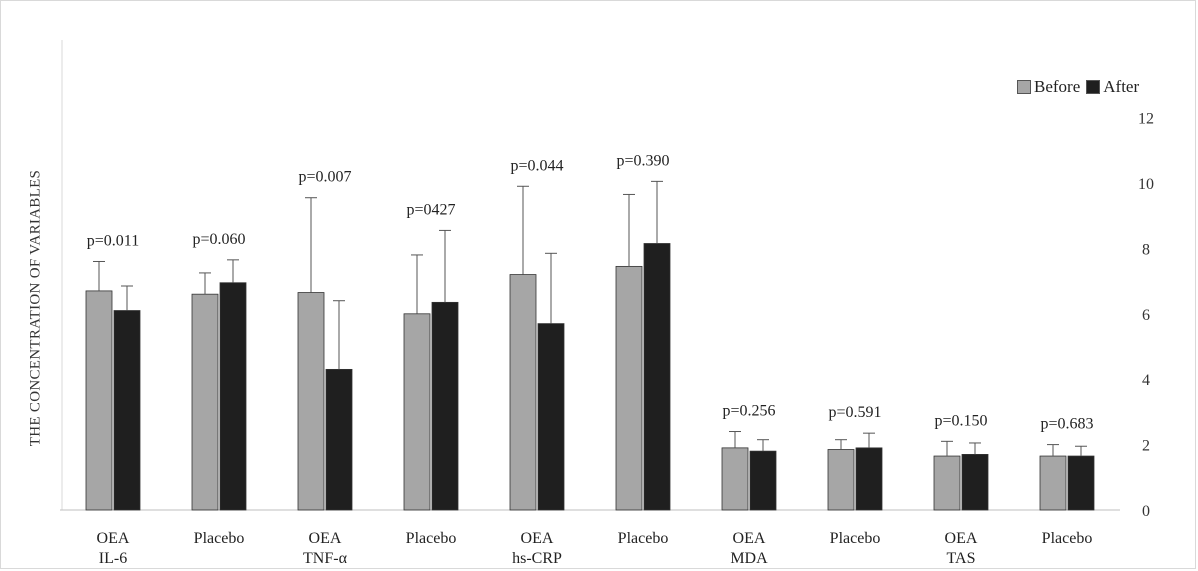 The width and height of the screenshot is (1198, 571). I want to click on y-tick-label: 6, so click(1146, 315).